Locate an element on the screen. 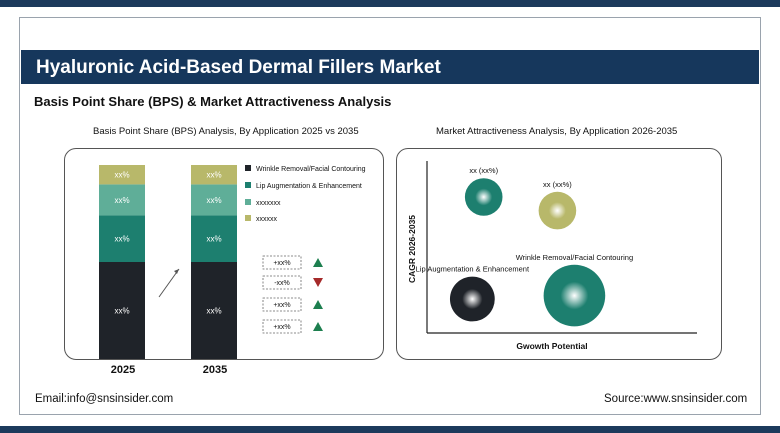 This screenshot has height=433, width=780. bubble-label-1: xx (xx%) is located at coordinates (557, 184).